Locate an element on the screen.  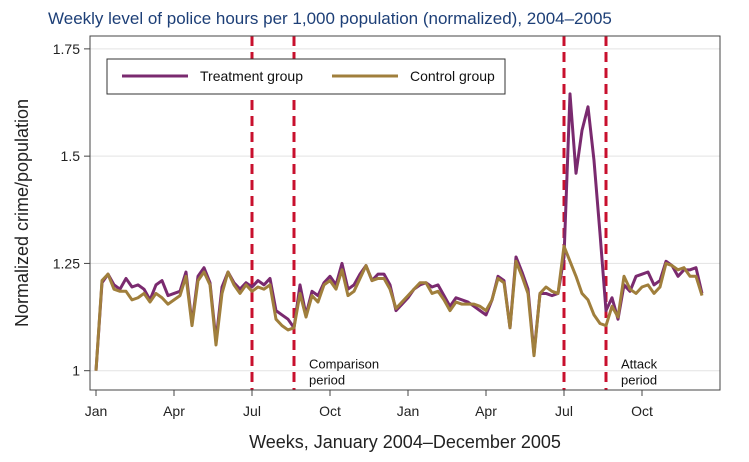
y-tick-label: 1.25 is located at coordinates (66, 263).